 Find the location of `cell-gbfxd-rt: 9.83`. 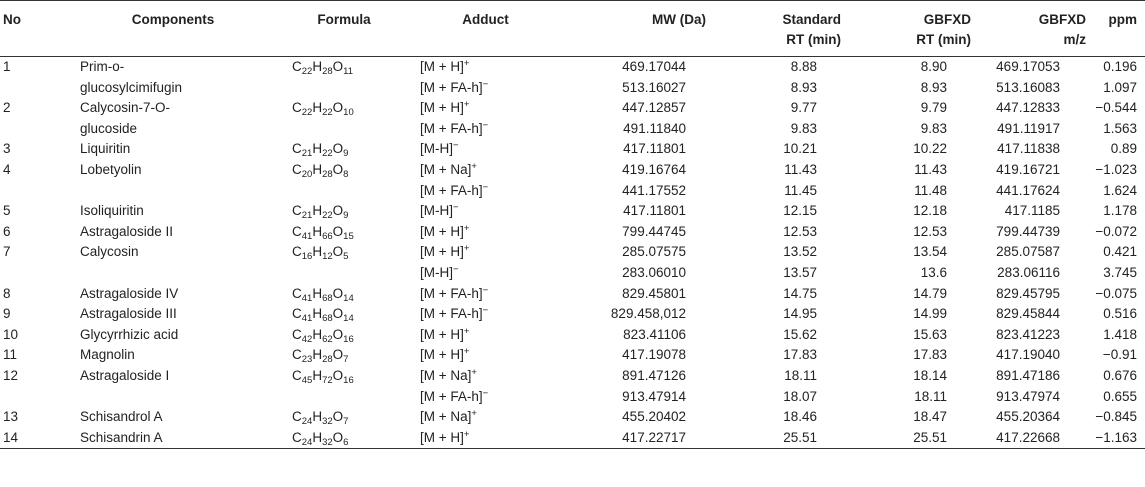

cell-gbfxd-rt: 9.83 is located at coordinates (933, 128).